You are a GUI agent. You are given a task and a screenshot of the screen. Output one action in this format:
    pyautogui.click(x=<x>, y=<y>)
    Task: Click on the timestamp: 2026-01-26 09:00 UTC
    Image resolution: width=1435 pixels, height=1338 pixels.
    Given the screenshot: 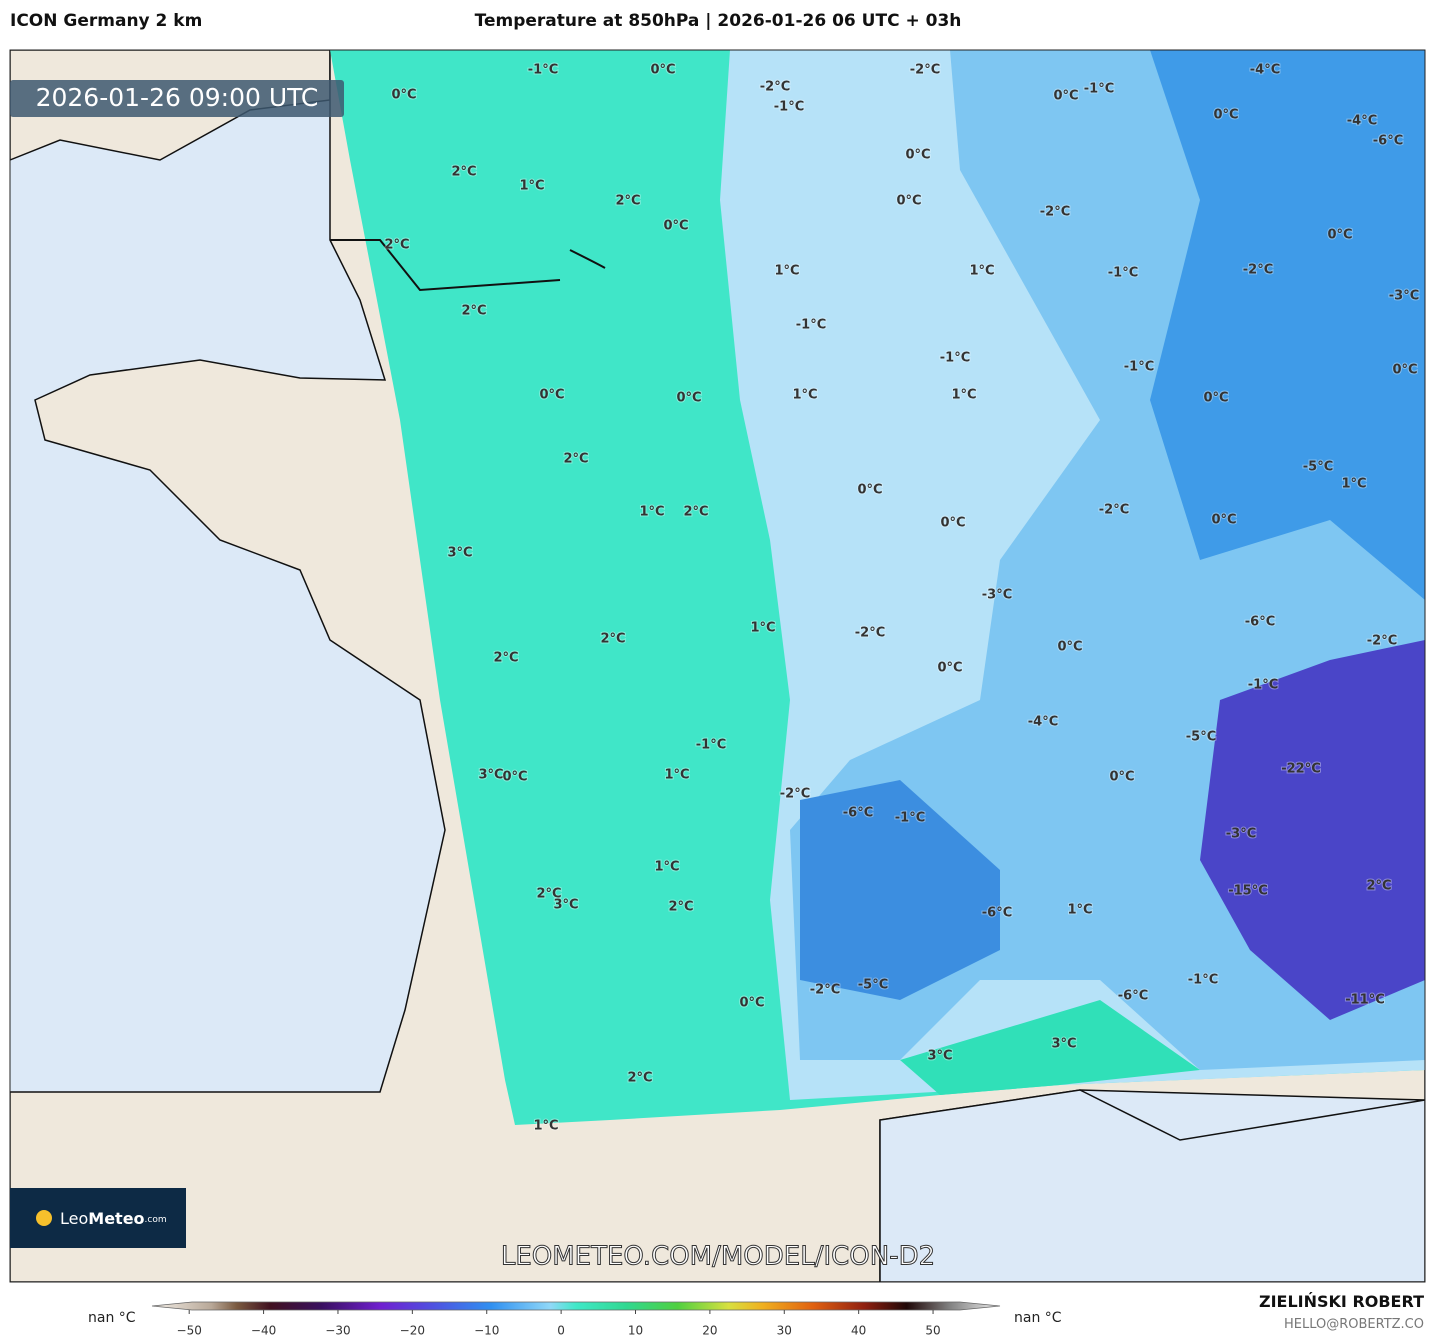 What is the action you would take?
    pyautogui.click(x=177, y=97)
    